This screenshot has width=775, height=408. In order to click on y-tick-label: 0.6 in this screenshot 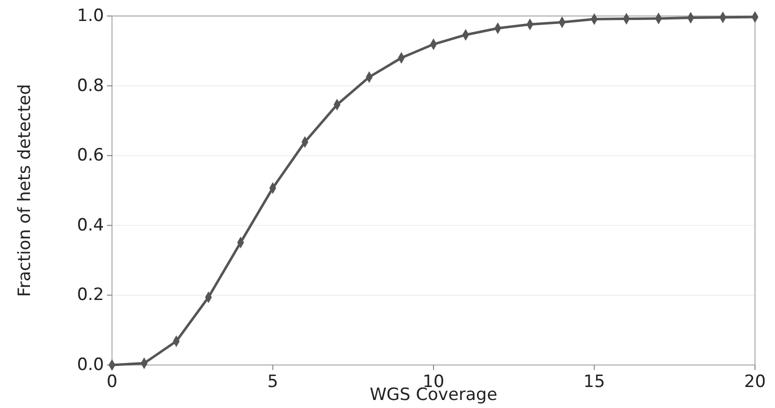, I will do `click(90, 156)`.